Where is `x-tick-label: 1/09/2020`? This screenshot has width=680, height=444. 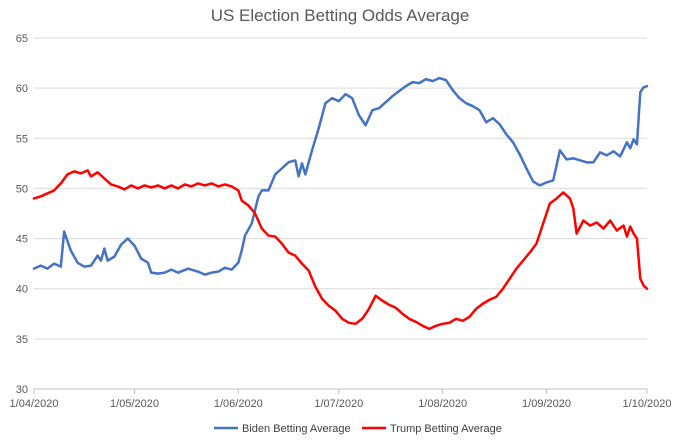
x-tick-label: 1/09/2020 is located at coordinates (546, 404).